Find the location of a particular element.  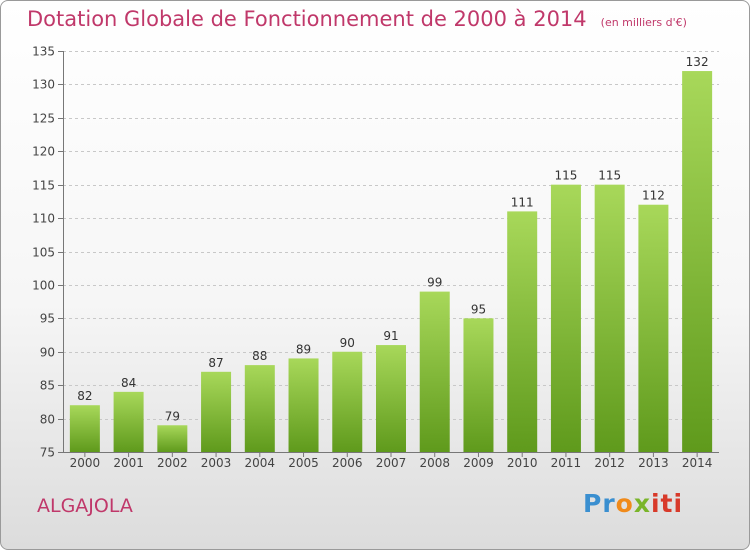

y-tick-label: 90 is located at coordinates (47, 353).